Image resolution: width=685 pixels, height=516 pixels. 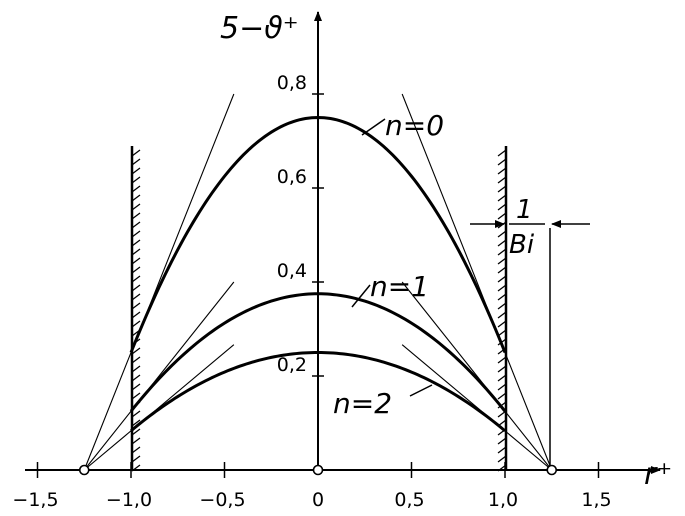 I want to click on x-tick-label: −1,5, so click(x=35, y=500).